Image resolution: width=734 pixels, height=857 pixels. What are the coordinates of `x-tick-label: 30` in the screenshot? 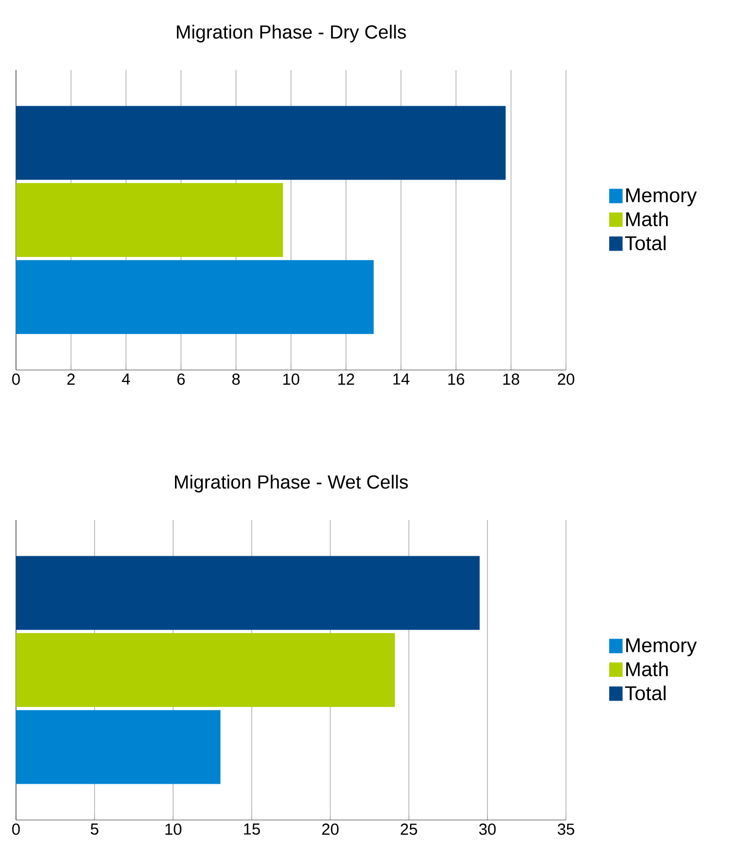 It's located at (487, 829).